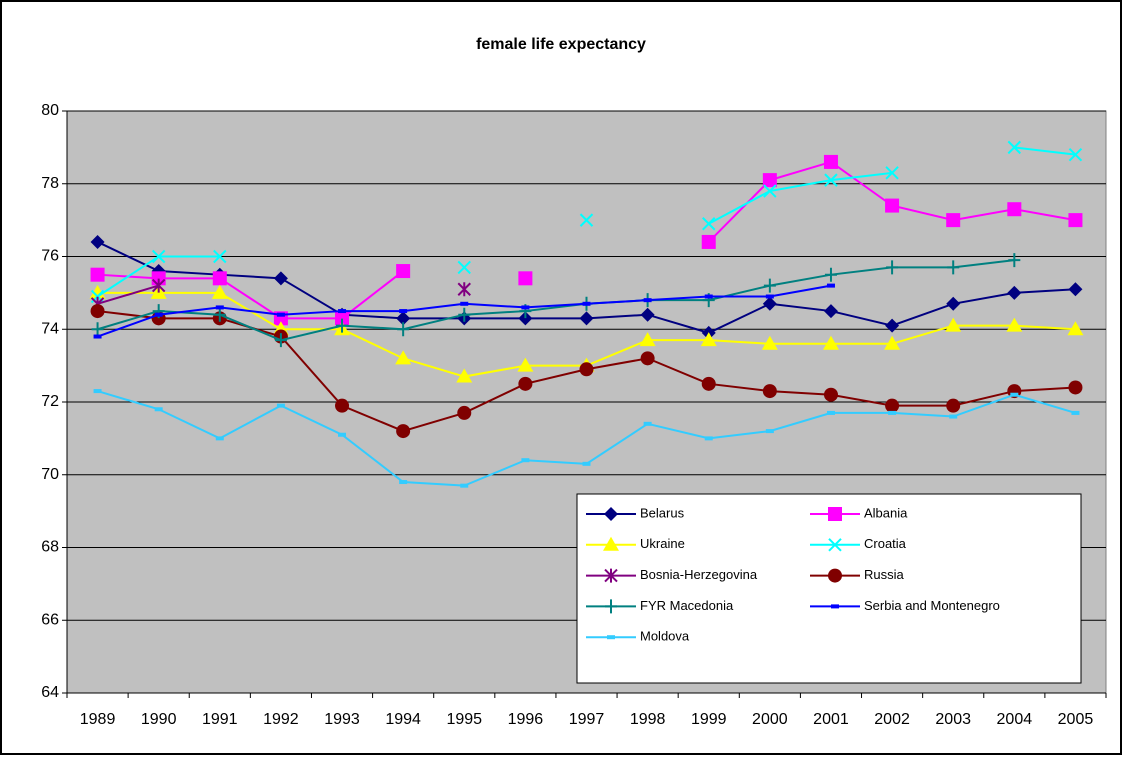 This screenshot has width=1123, height=761. I want to click on x-tick-label: 1994, so click(403, 719).